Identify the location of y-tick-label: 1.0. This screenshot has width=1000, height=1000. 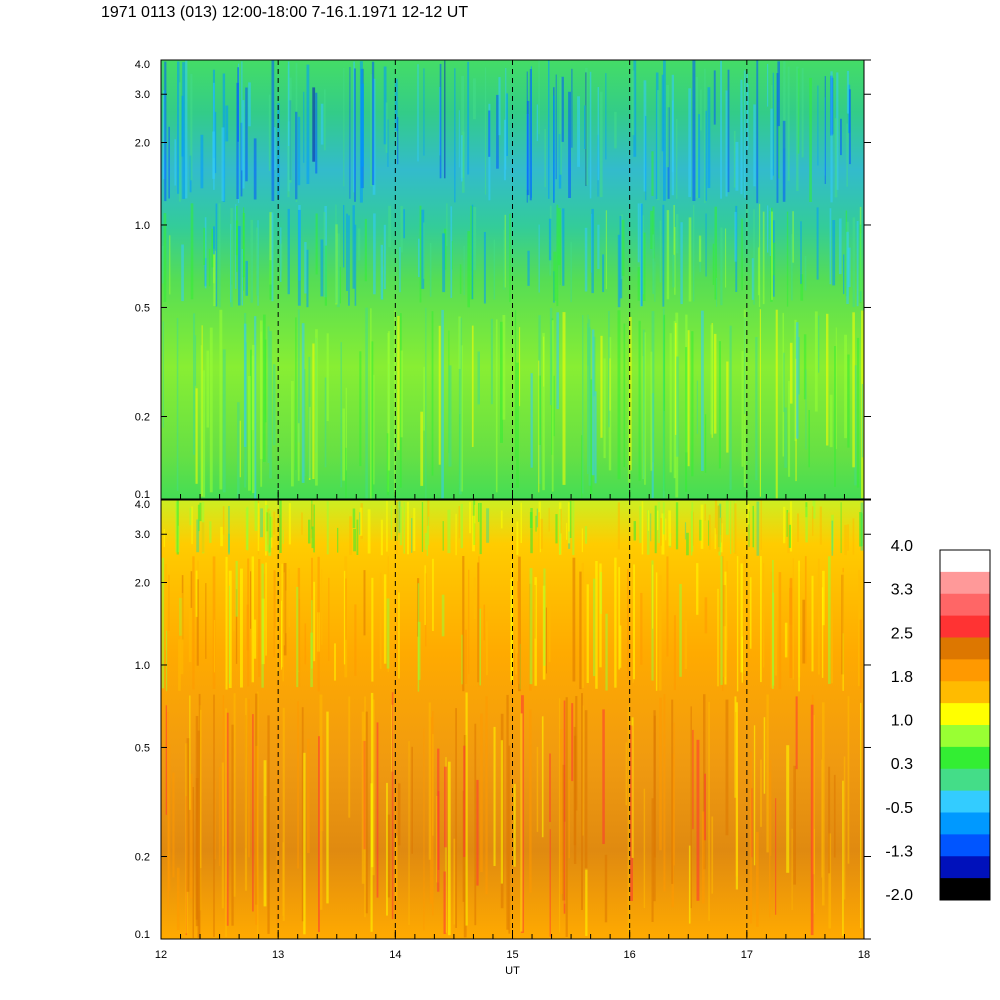
(142, 666).